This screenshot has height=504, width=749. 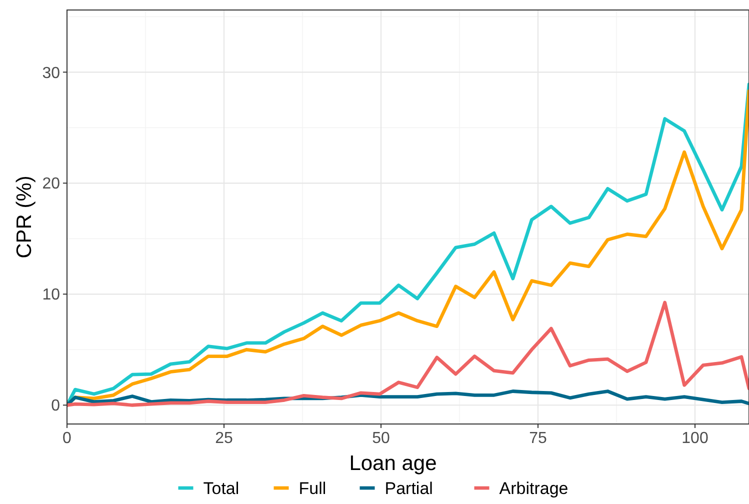 What do you see at coordinates (51, 295) in the screenshot?
I see `y-tick-label: 10` at bounding box center [51, 295].